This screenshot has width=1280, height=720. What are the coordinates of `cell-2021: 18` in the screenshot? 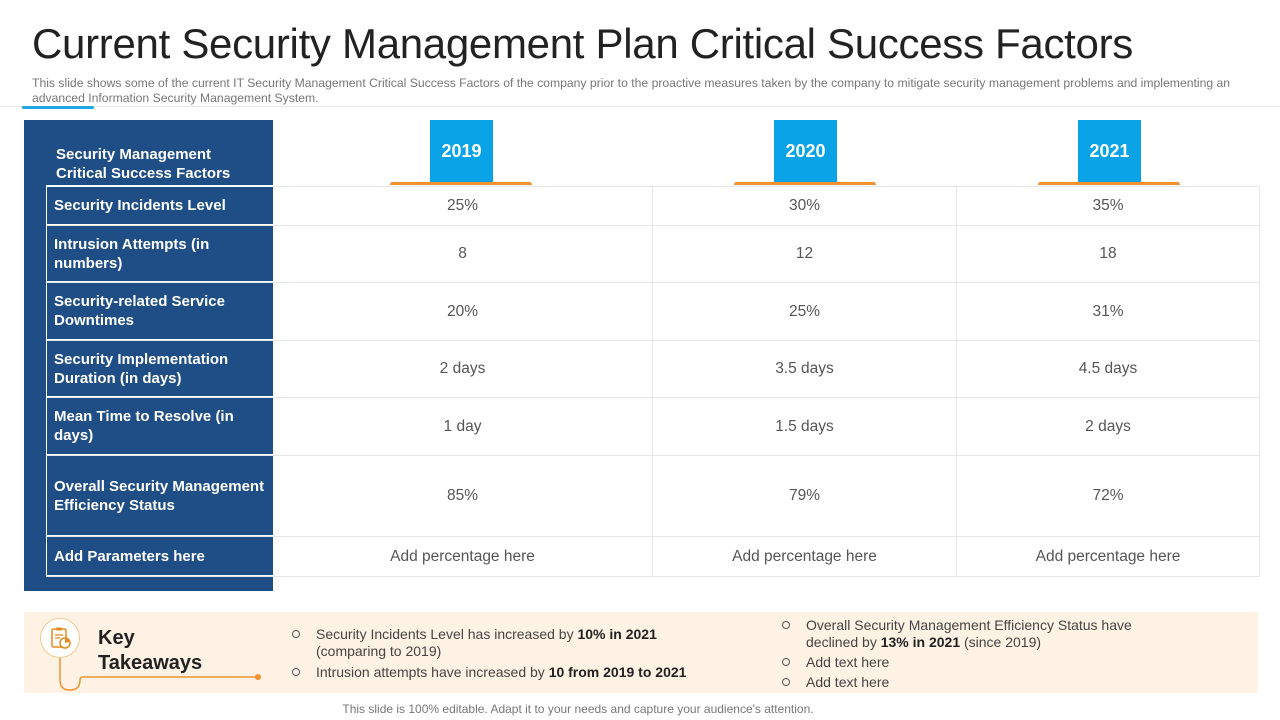 It's located at (1108, 254).